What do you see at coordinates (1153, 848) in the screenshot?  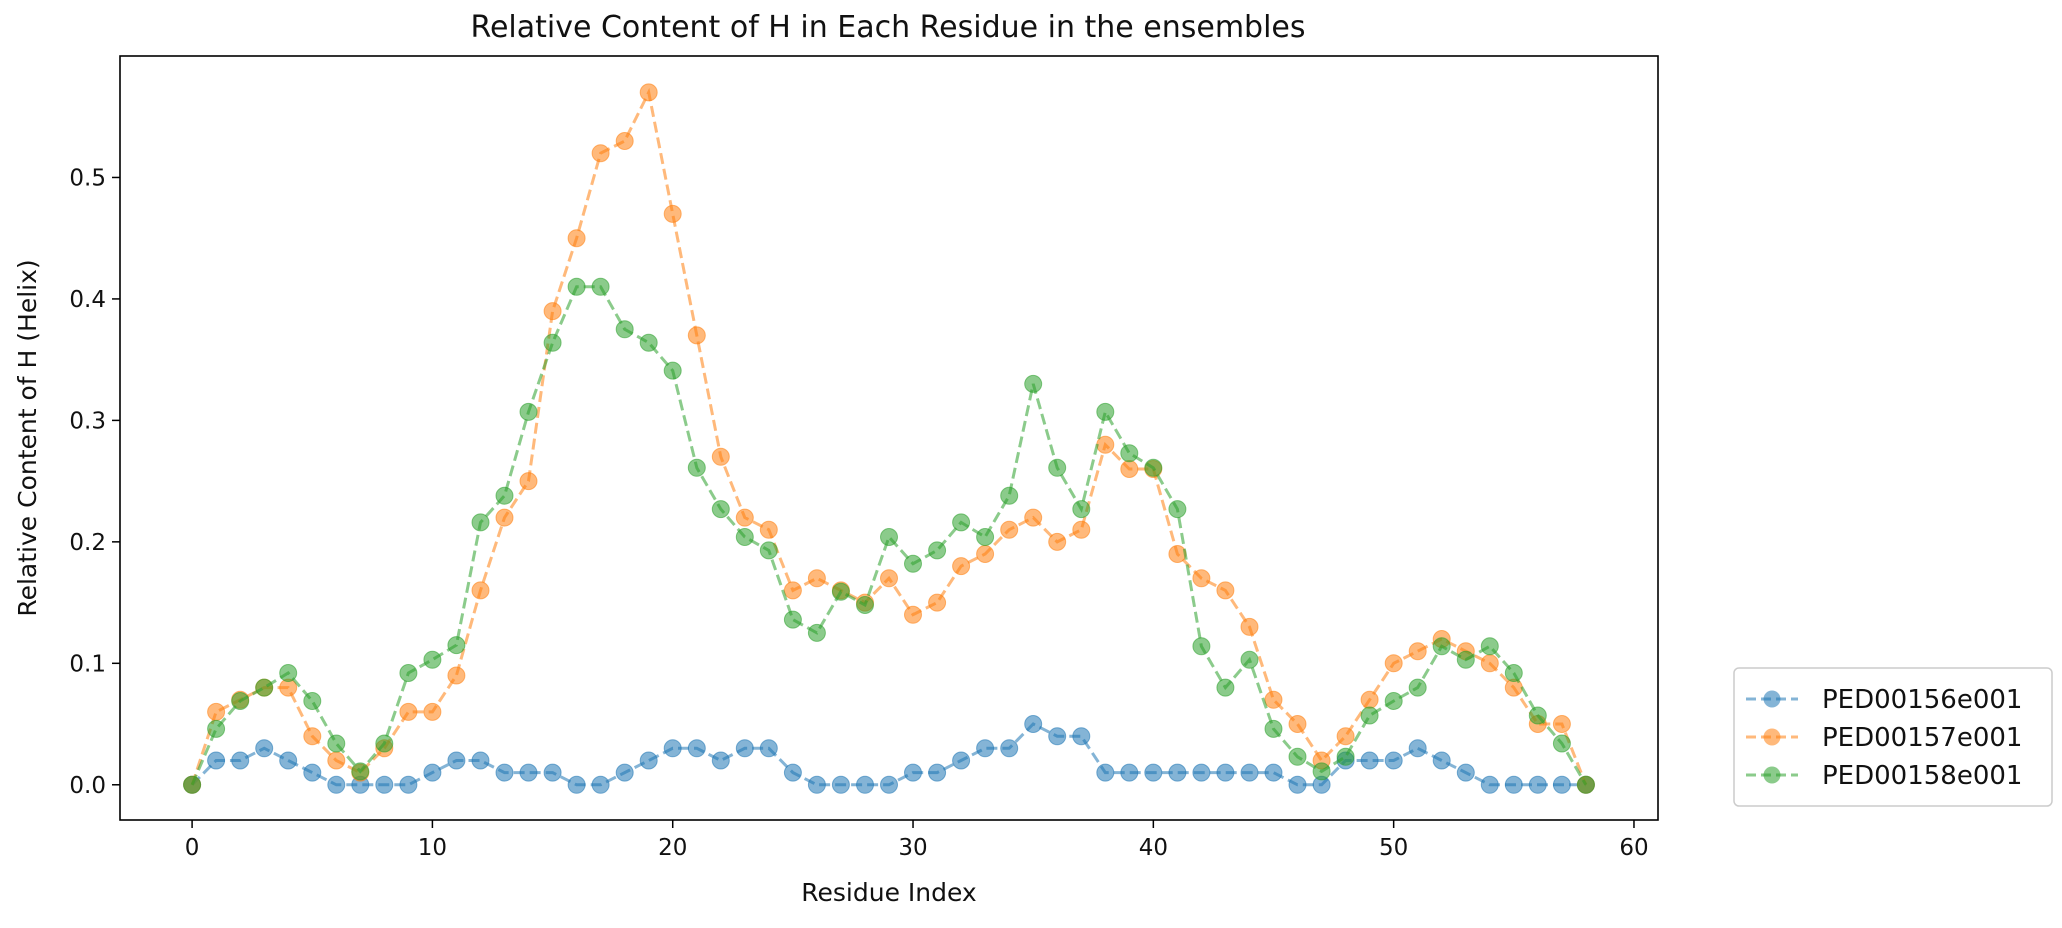 I see `x-tick-label: 40` at bounding box center [1153, 848].